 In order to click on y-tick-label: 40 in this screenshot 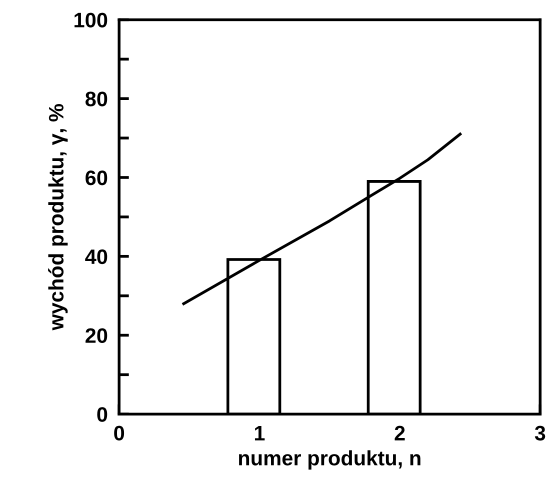, I will do `click(96, 256)`.